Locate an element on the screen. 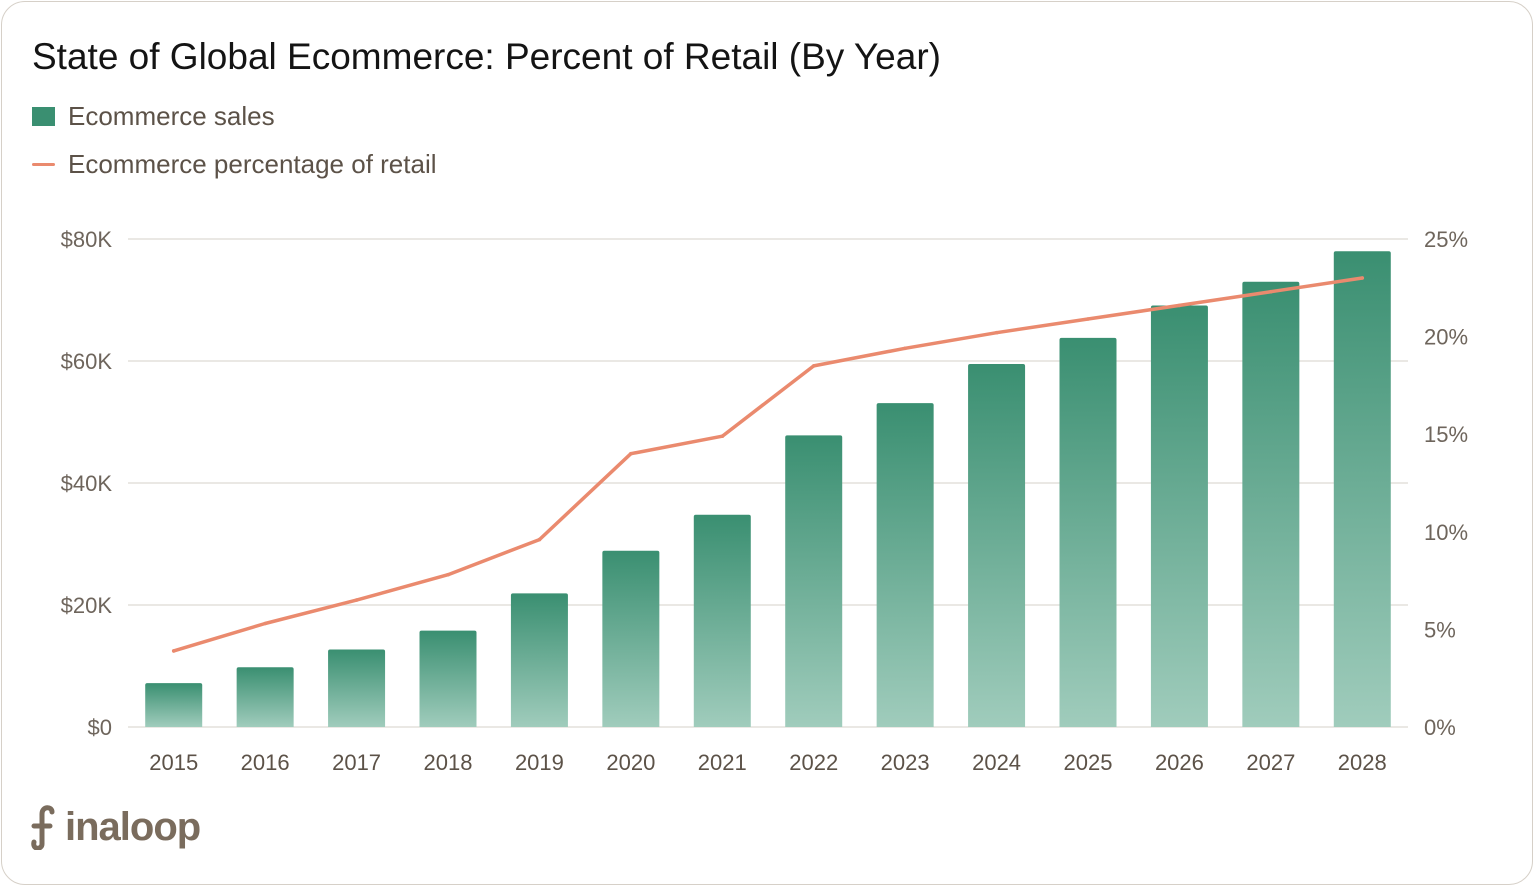  logo-text: inaloop is located at coordinates (133, 827).